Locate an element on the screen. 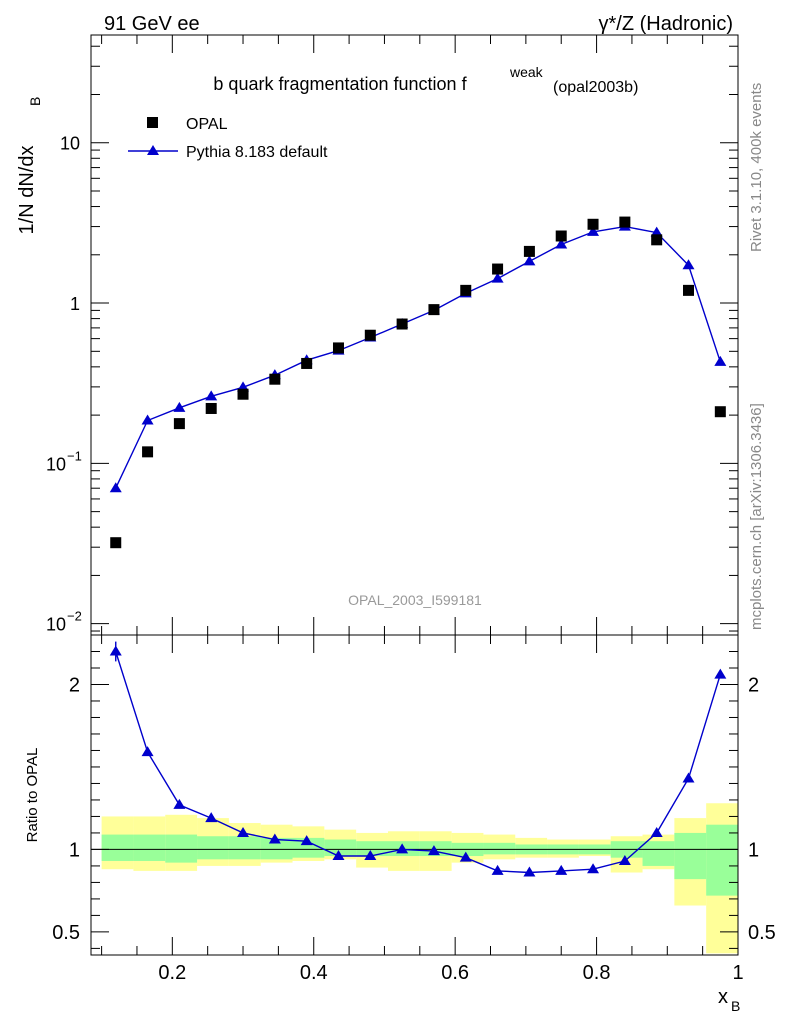  main-ytick-label-exponent: −2 is located at coordinates (74, 616).